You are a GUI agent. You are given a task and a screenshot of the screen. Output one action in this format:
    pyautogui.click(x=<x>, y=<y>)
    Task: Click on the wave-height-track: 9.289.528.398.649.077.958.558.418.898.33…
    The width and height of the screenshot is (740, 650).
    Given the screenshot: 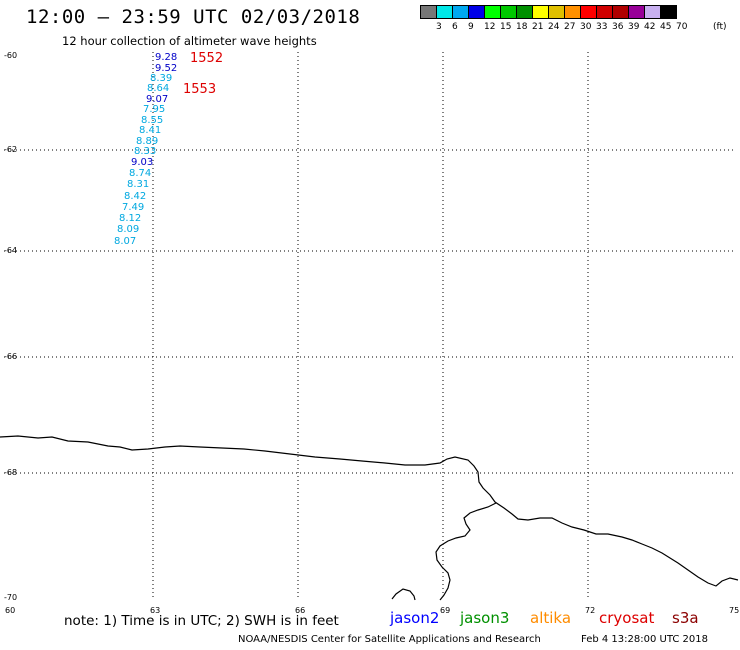 What is the action you would take?
    pyautogui.click(x=145, y=149)
    